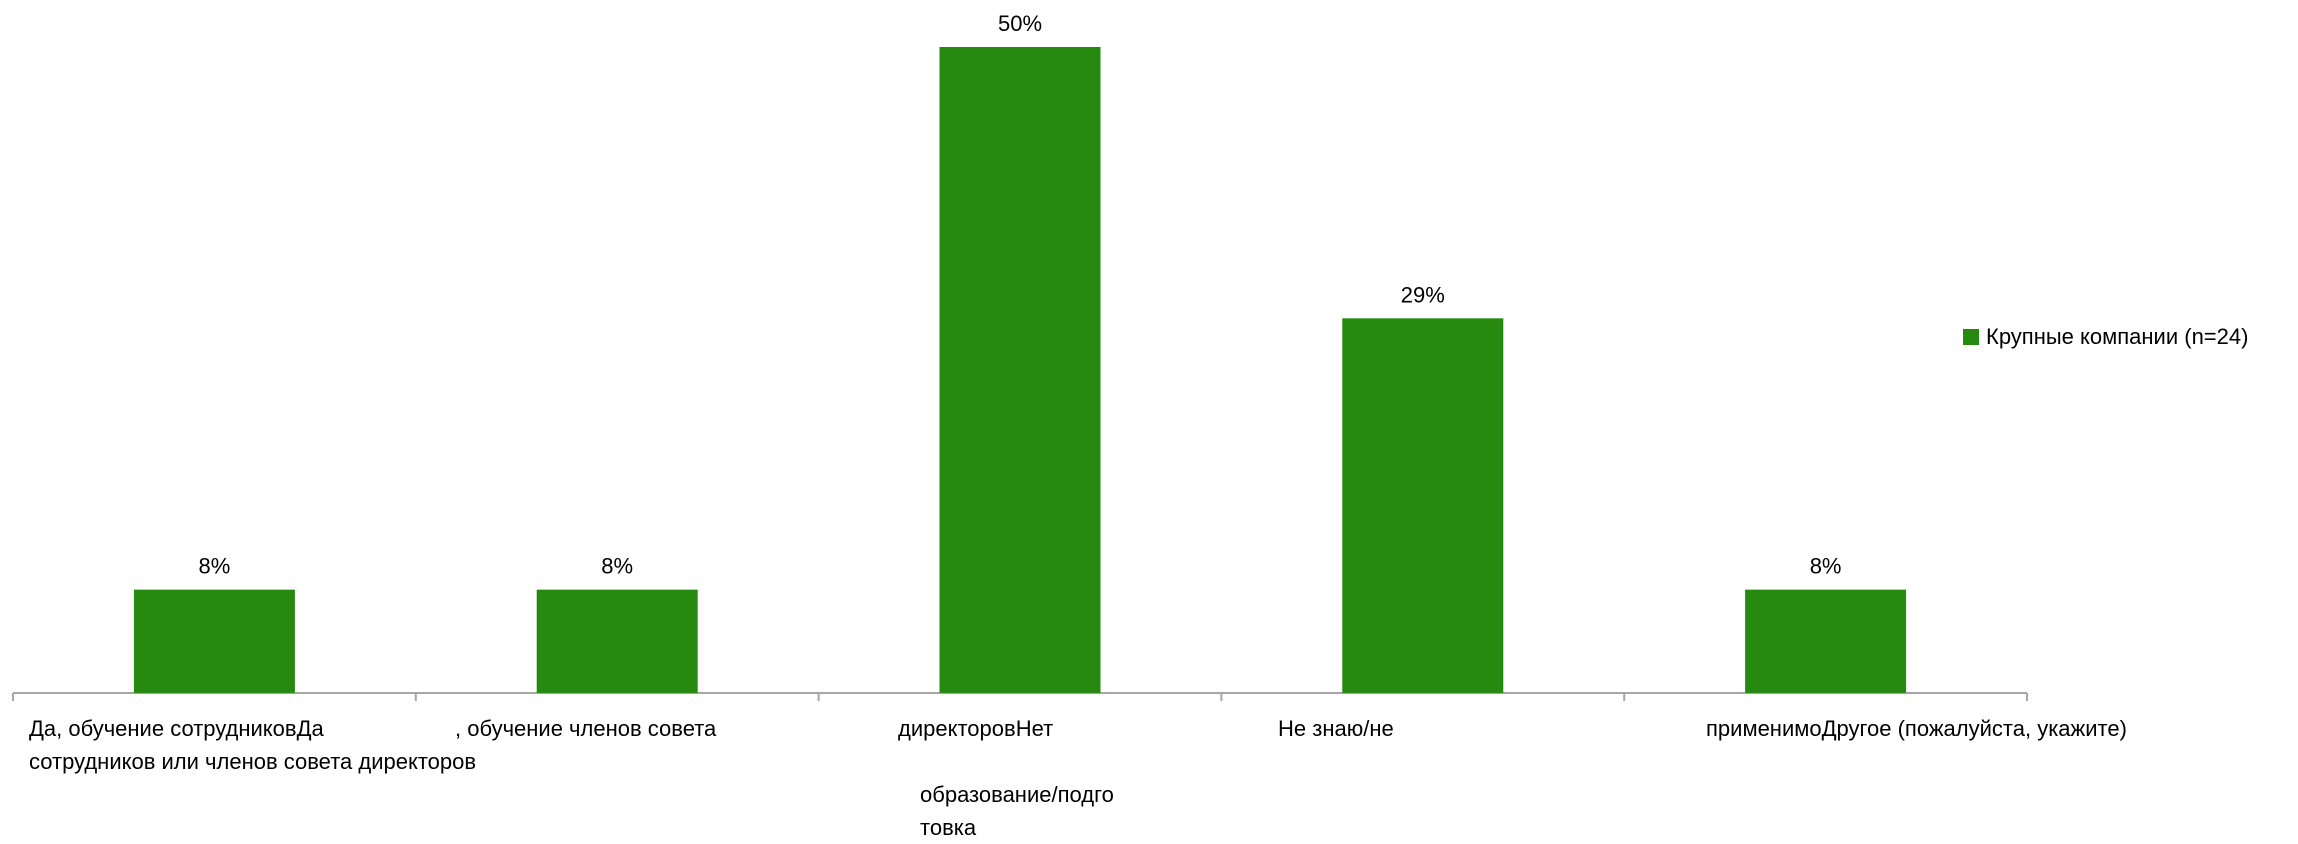 Image resolution: width=2298 pixels, height=844 pixels. I want to click on x-tick-label: Не знаю/не, so click(1336, 728).